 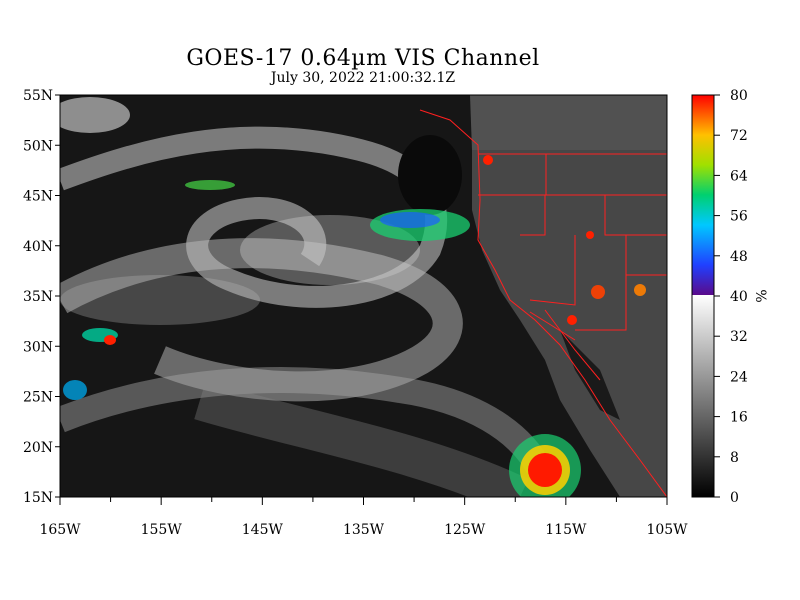 I want to click on colorbar-tick-label: 48, so click(x=739, y=257).